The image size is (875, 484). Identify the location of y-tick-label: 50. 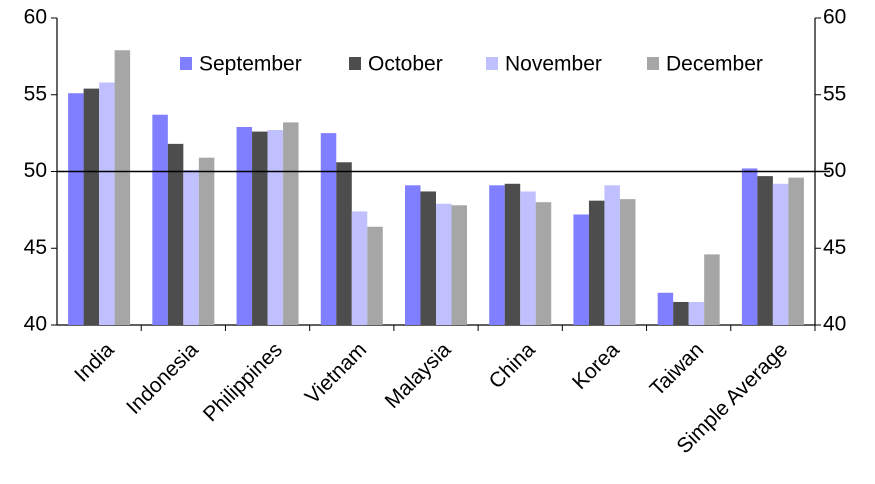
(35, 170).